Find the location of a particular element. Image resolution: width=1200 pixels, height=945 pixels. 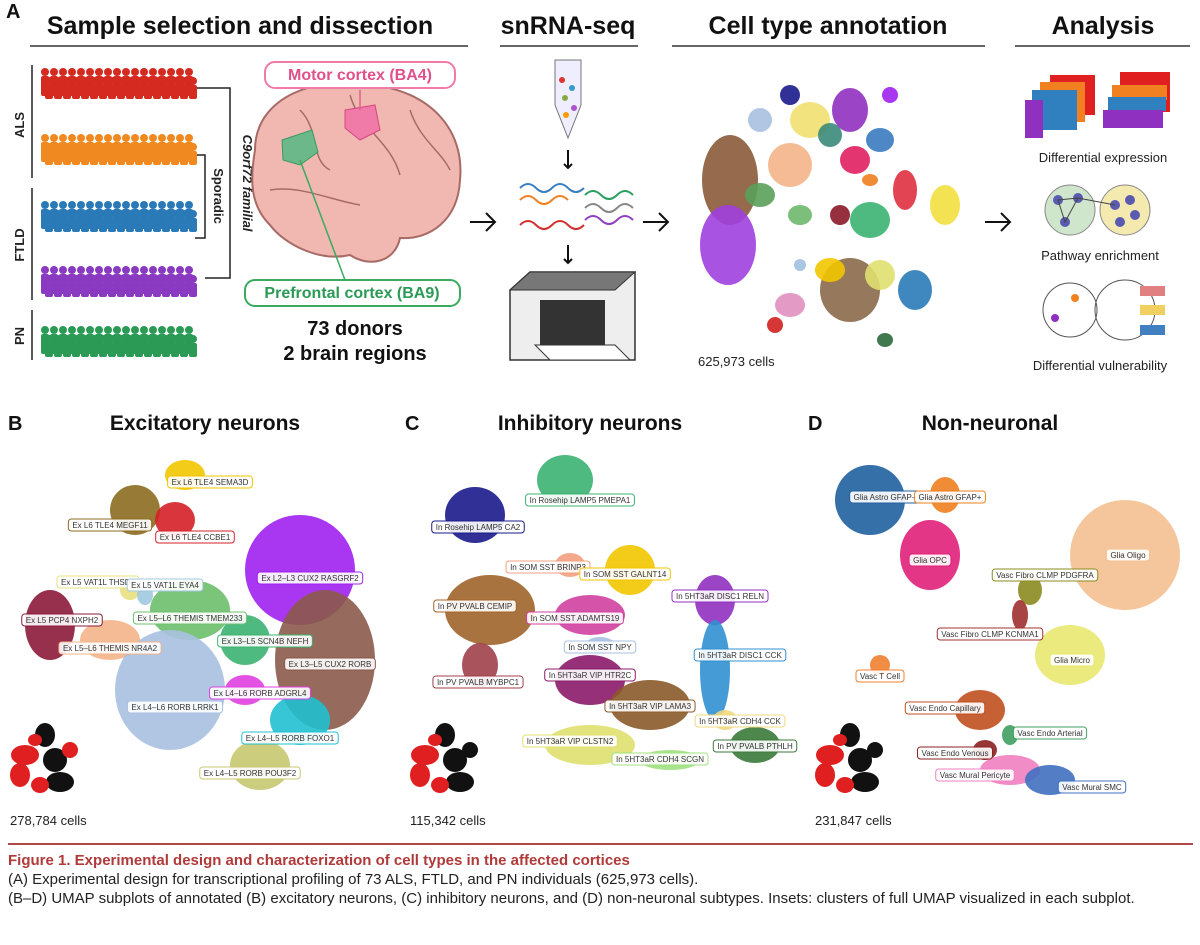

cluster-label: In PV PVALB CEMIP is located at coordinates (475, 606).